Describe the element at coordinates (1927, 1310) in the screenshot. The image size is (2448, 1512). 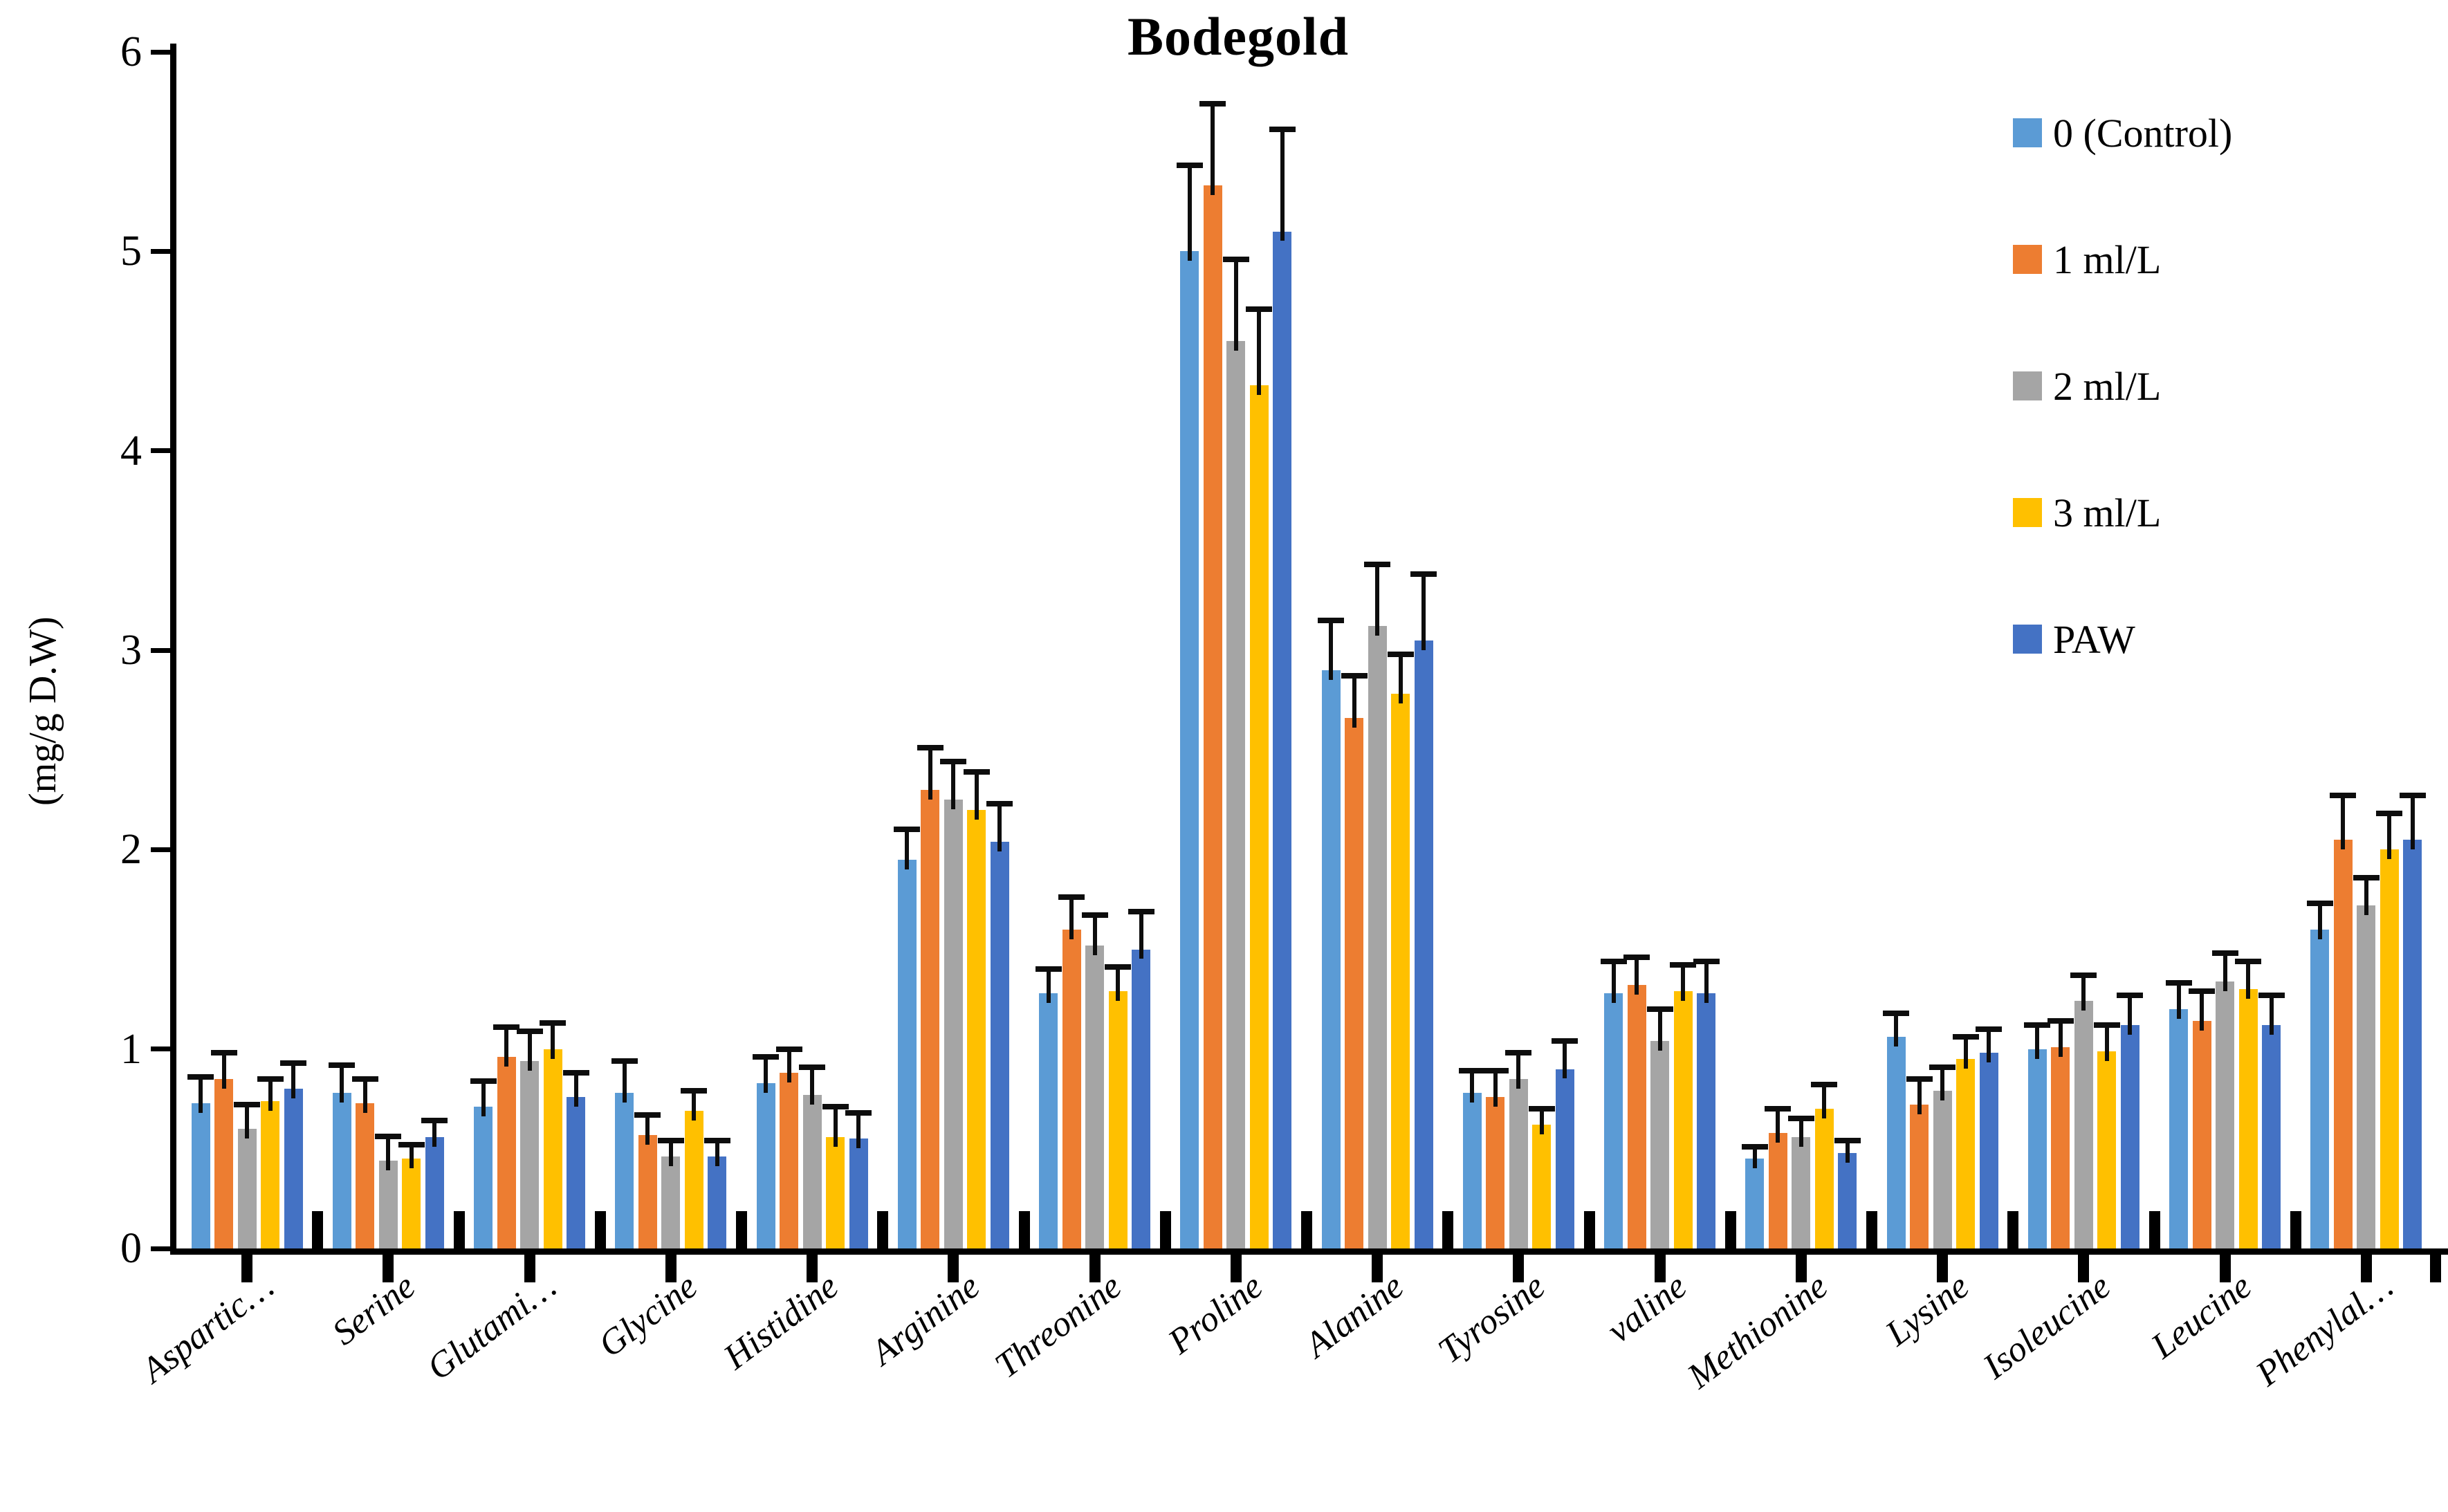
I see `x-axis-tick-label: Lysine` at that location.